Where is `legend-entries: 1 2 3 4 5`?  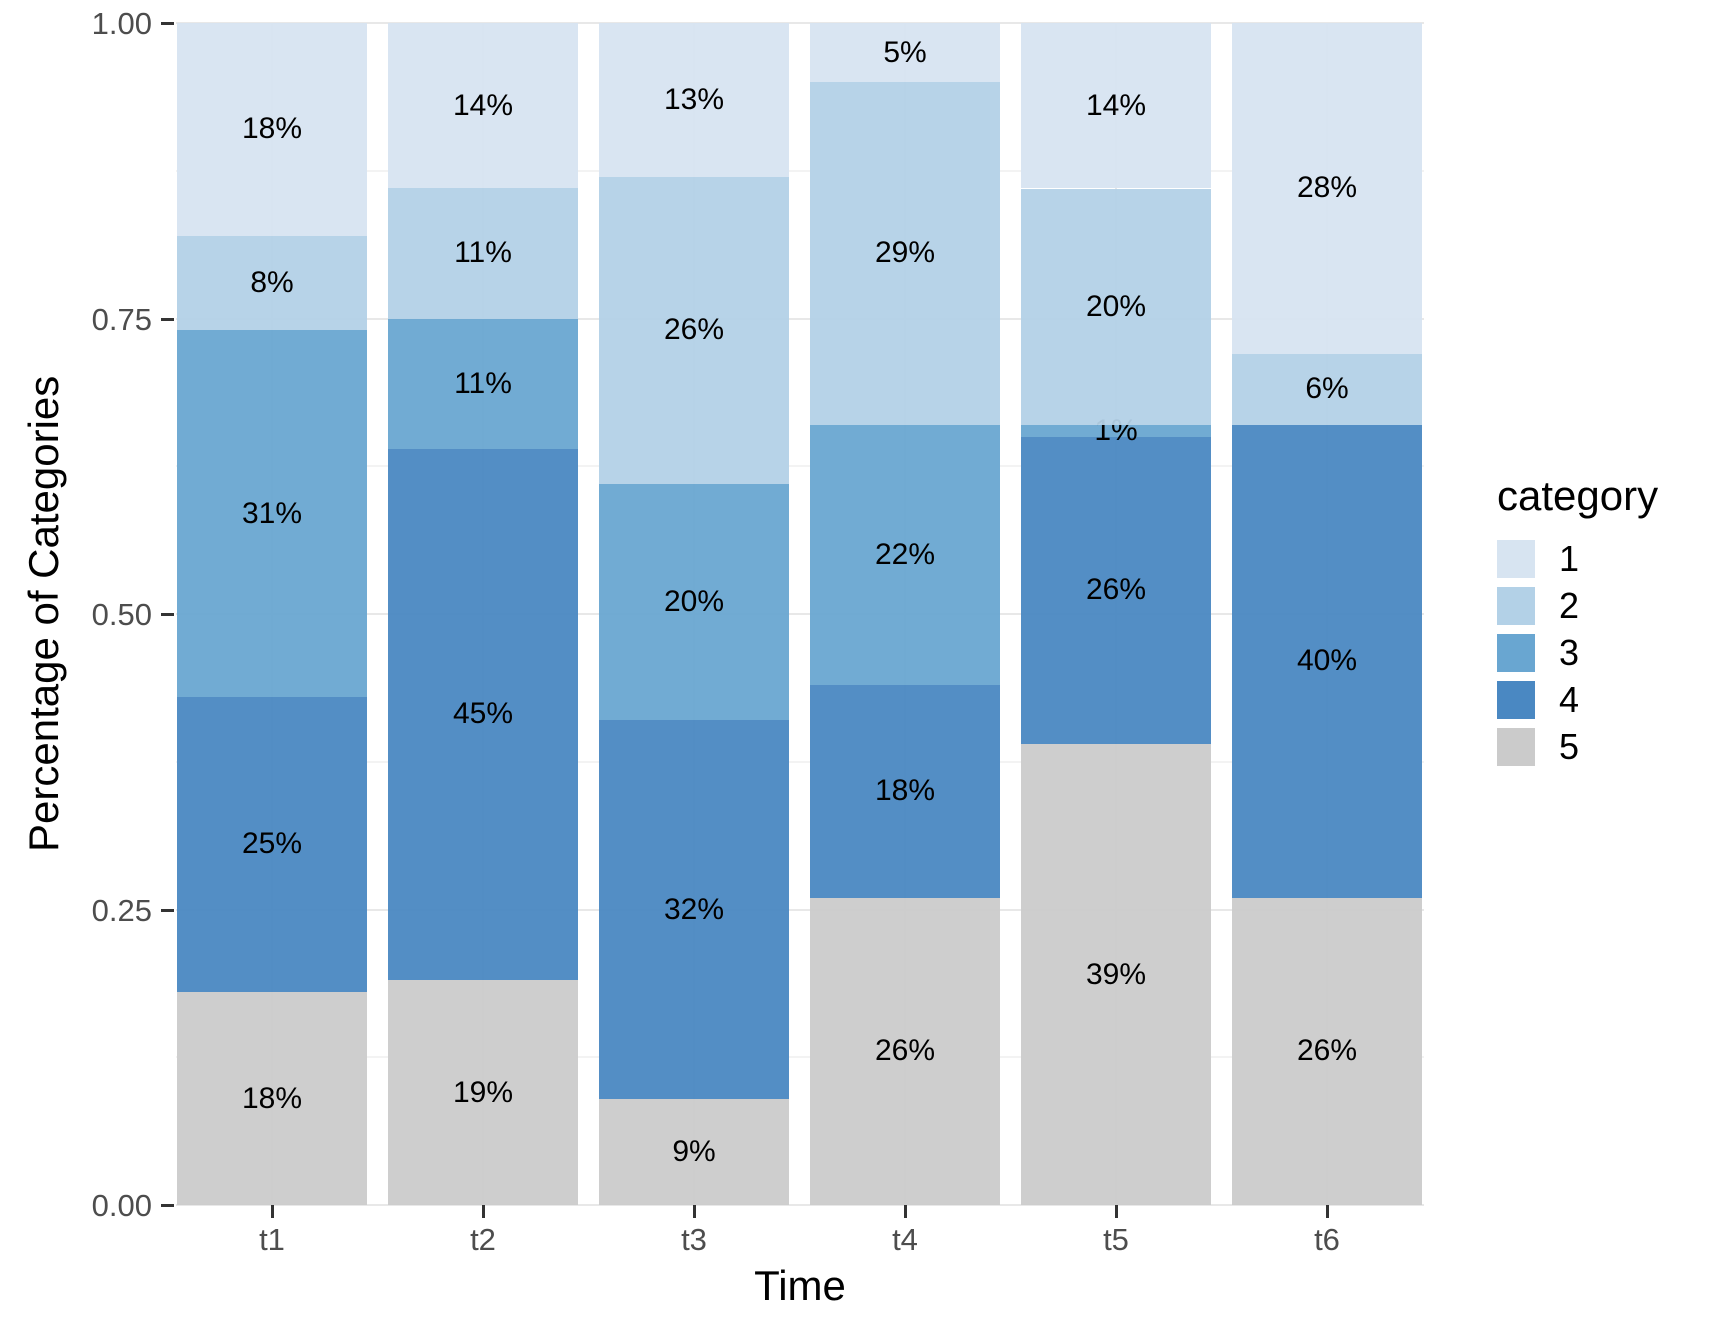
legend-entries: 1 2 3 4 5 is located at coordinates (1577, 652).